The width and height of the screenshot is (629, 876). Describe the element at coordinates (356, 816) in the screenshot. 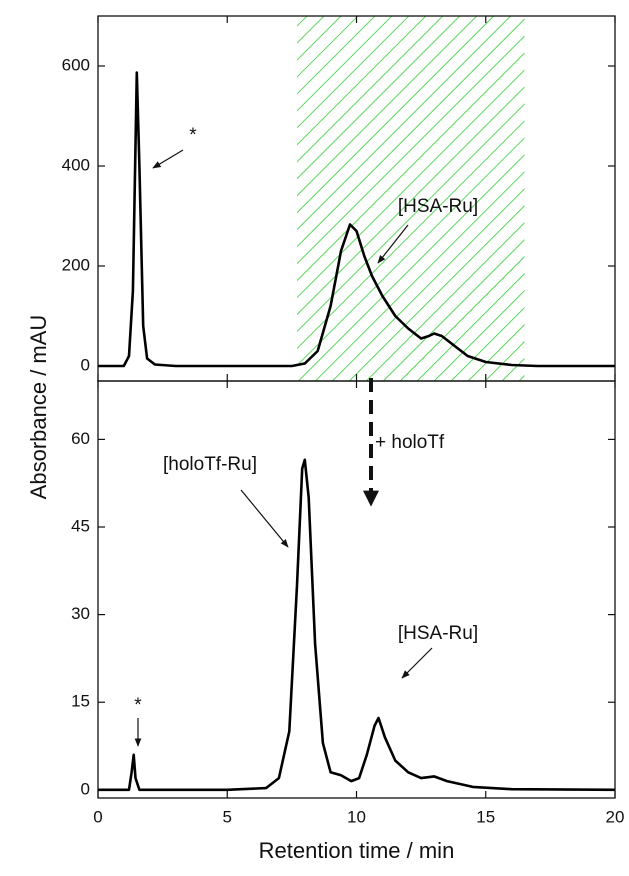

I see `x-tick-label: 10` at that location.